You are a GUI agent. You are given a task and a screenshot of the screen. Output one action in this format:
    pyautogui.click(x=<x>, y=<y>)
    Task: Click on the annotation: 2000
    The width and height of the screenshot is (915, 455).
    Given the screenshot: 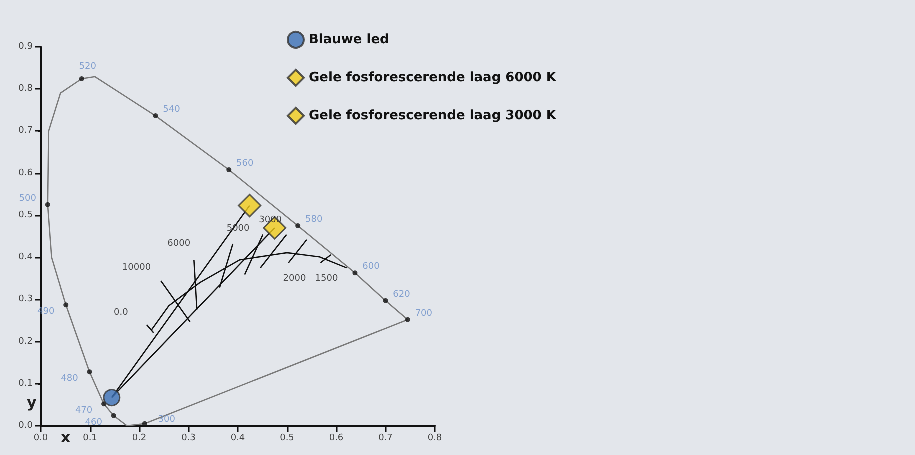 What is the action you would take?
    pyautogui.click(x=294, y=279)
    